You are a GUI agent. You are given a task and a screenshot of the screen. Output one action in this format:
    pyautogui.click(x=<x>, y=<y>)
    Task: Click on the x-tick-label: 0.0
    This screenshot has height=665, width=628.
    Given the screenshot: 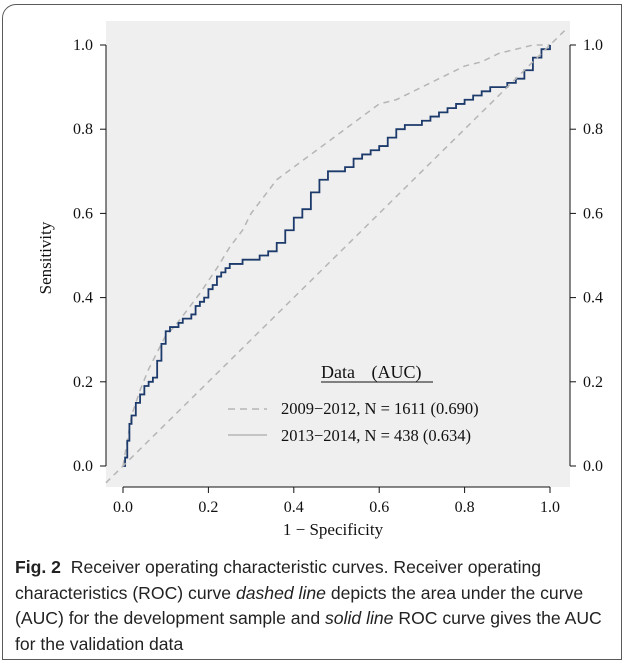 What is the action you would take?
    pyautogui.click(x=123, y=507)
    